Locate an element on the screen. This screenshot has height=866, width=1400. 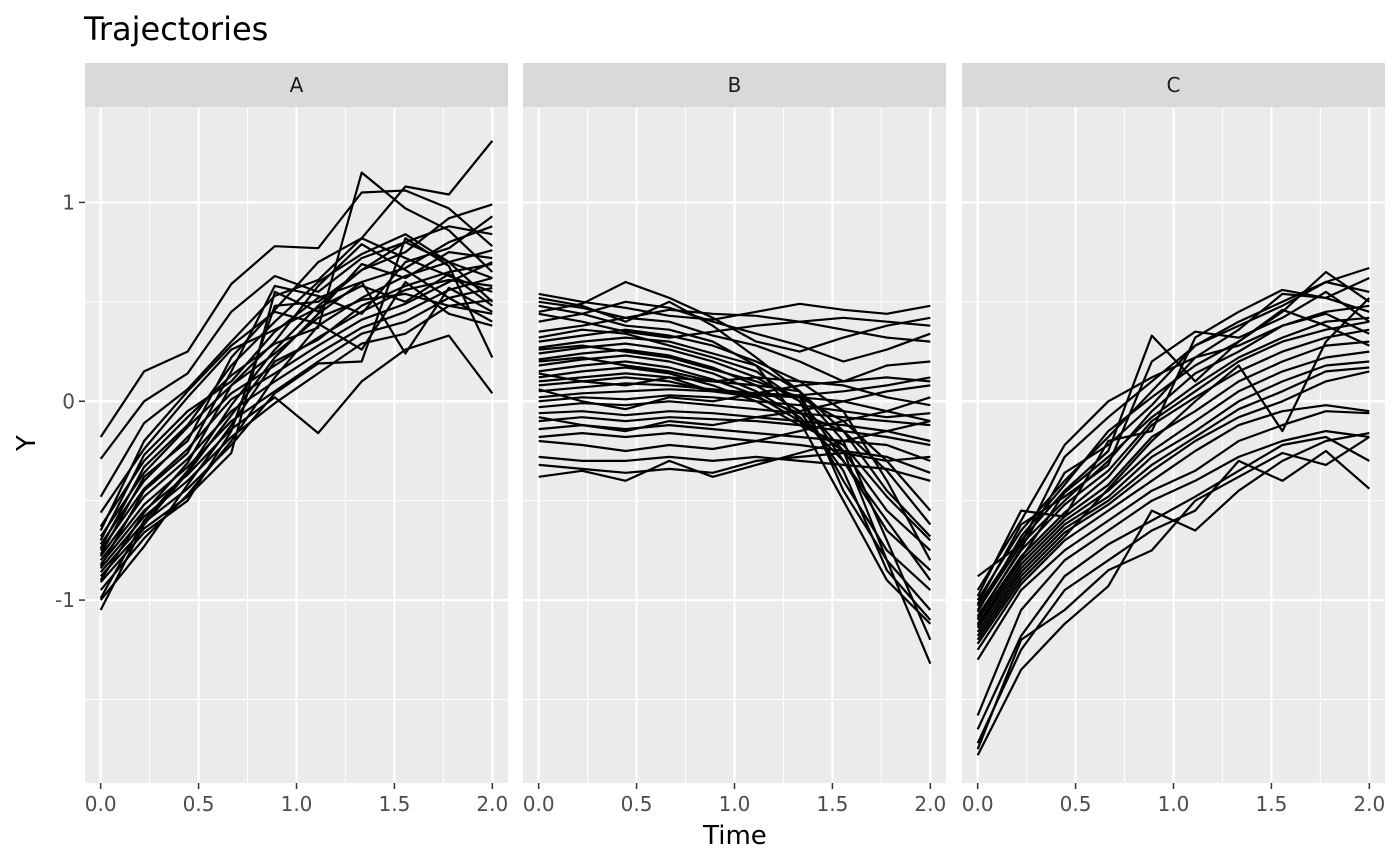
facet-strip-label: C is located at coordinates (1174, 85).